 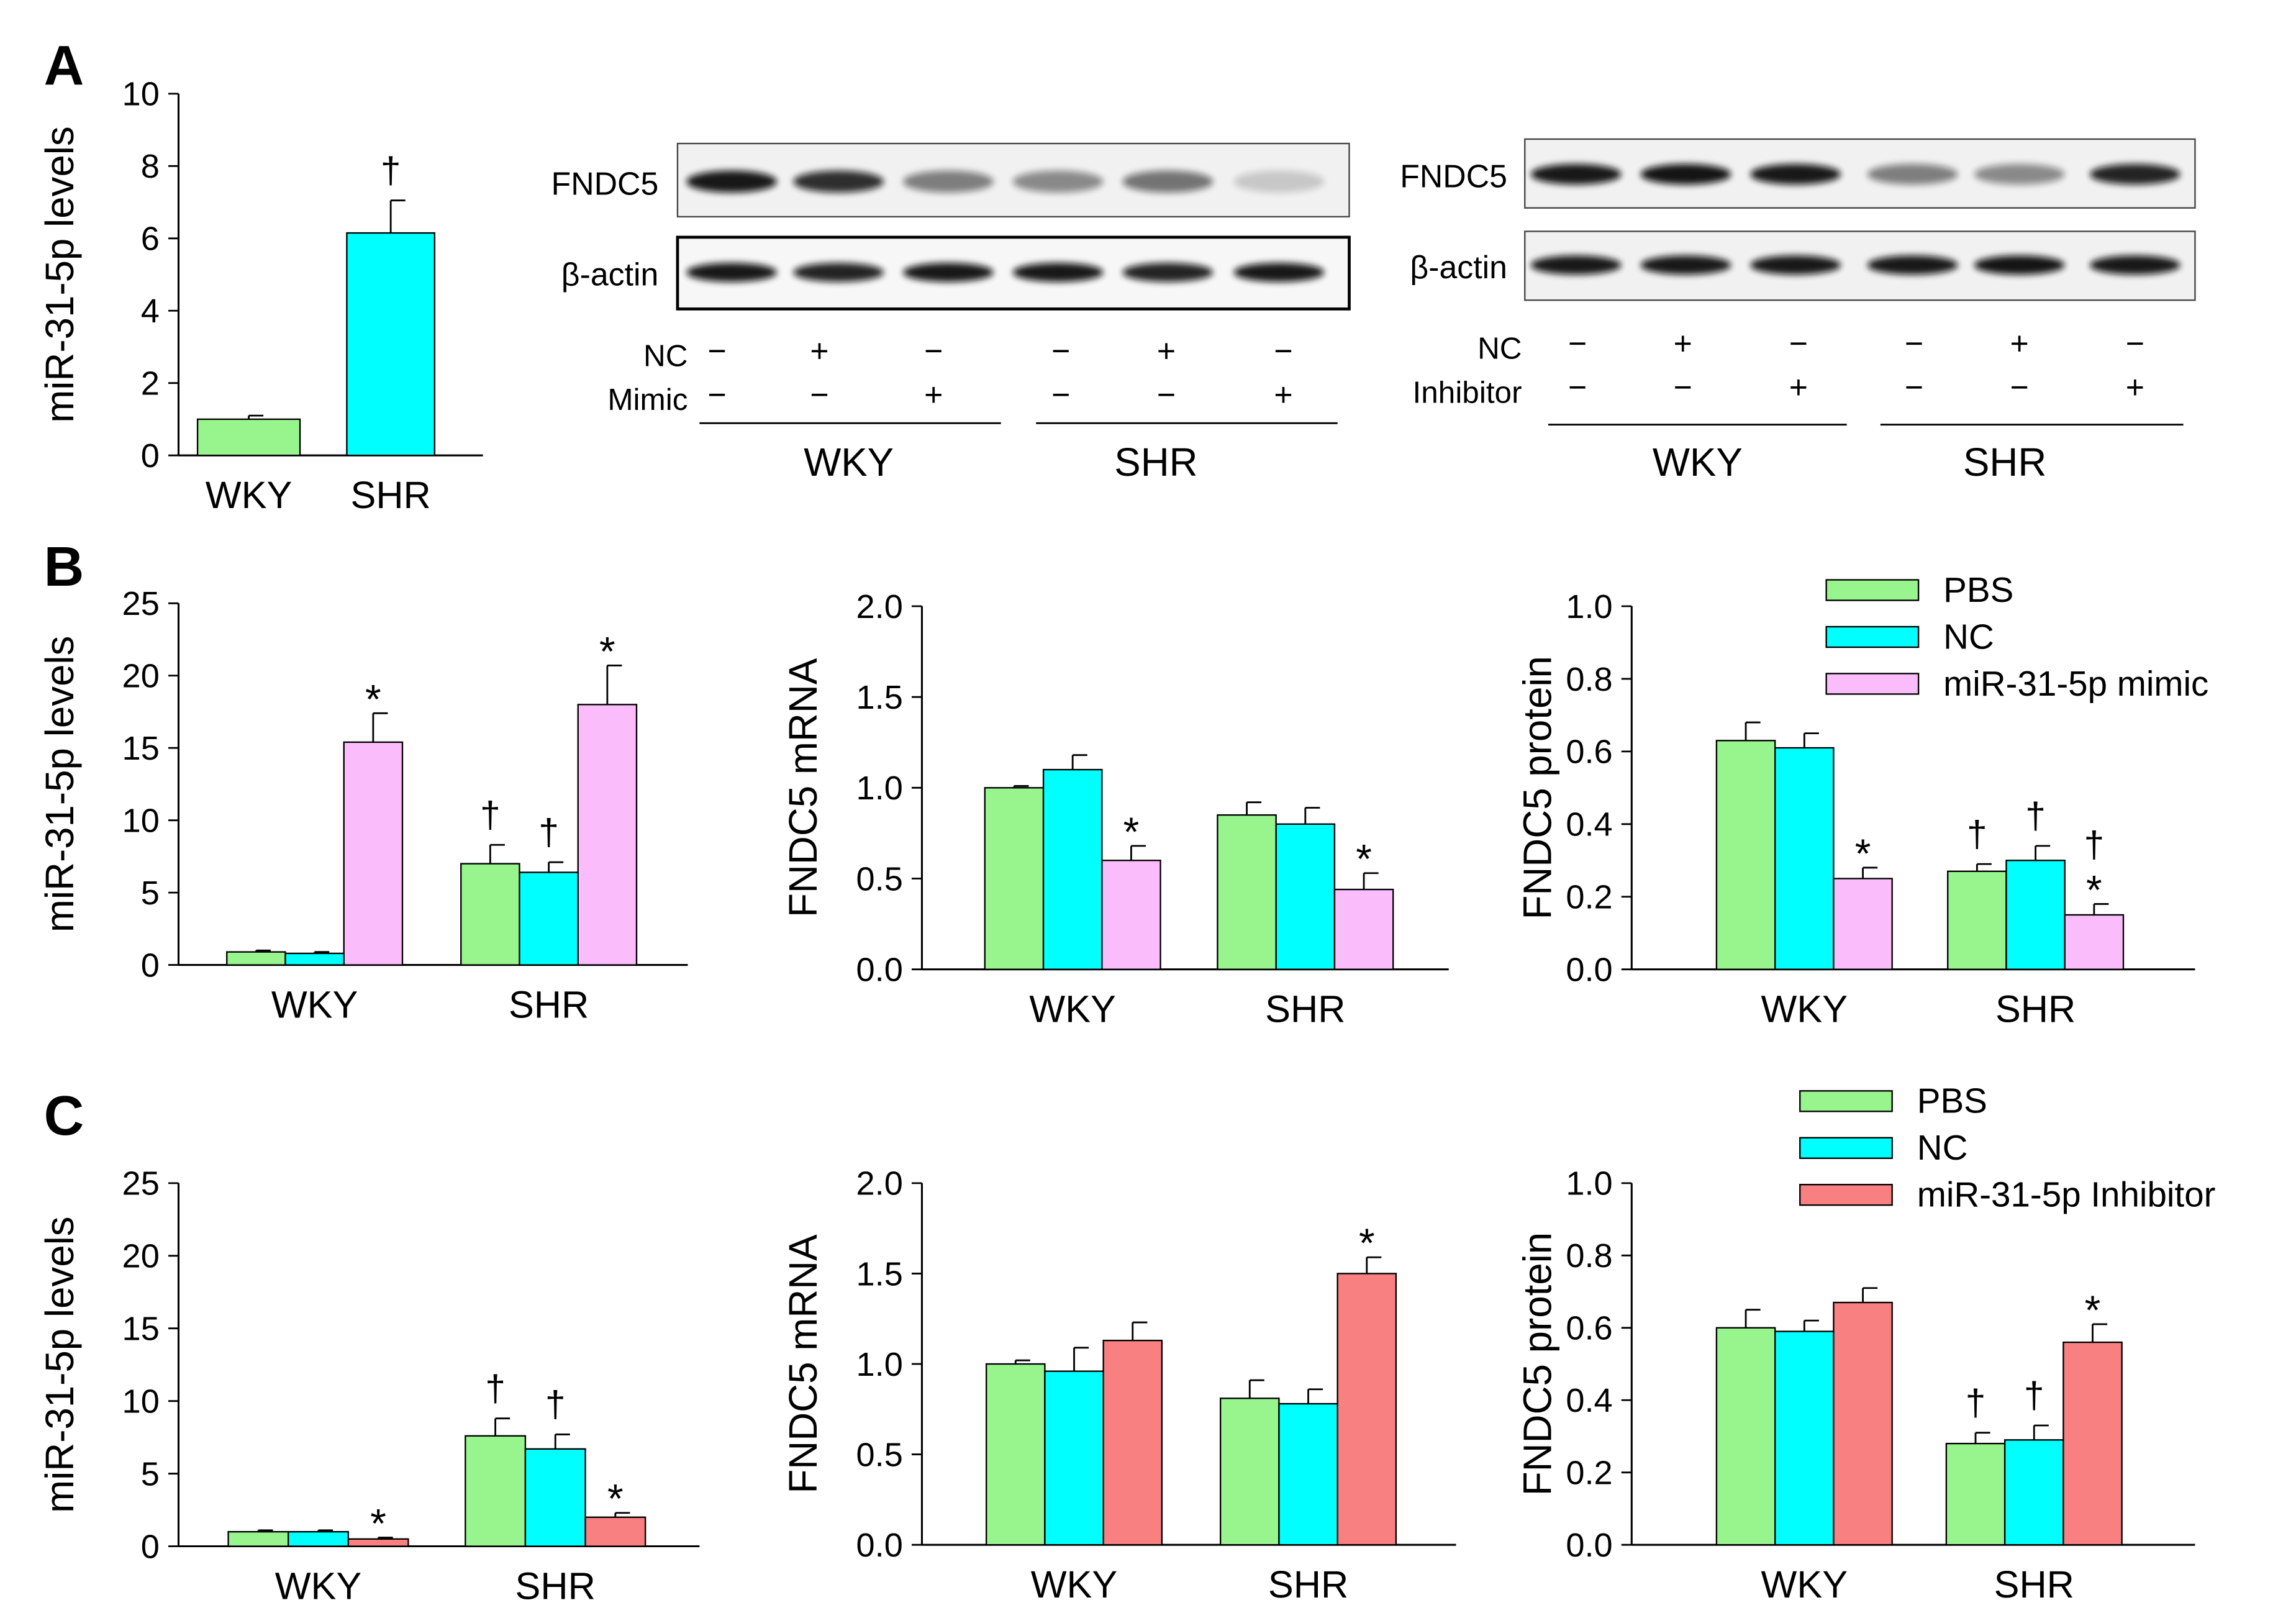 I want to click on blot2-fndc5-membrane, so click(x=1860, y=173).